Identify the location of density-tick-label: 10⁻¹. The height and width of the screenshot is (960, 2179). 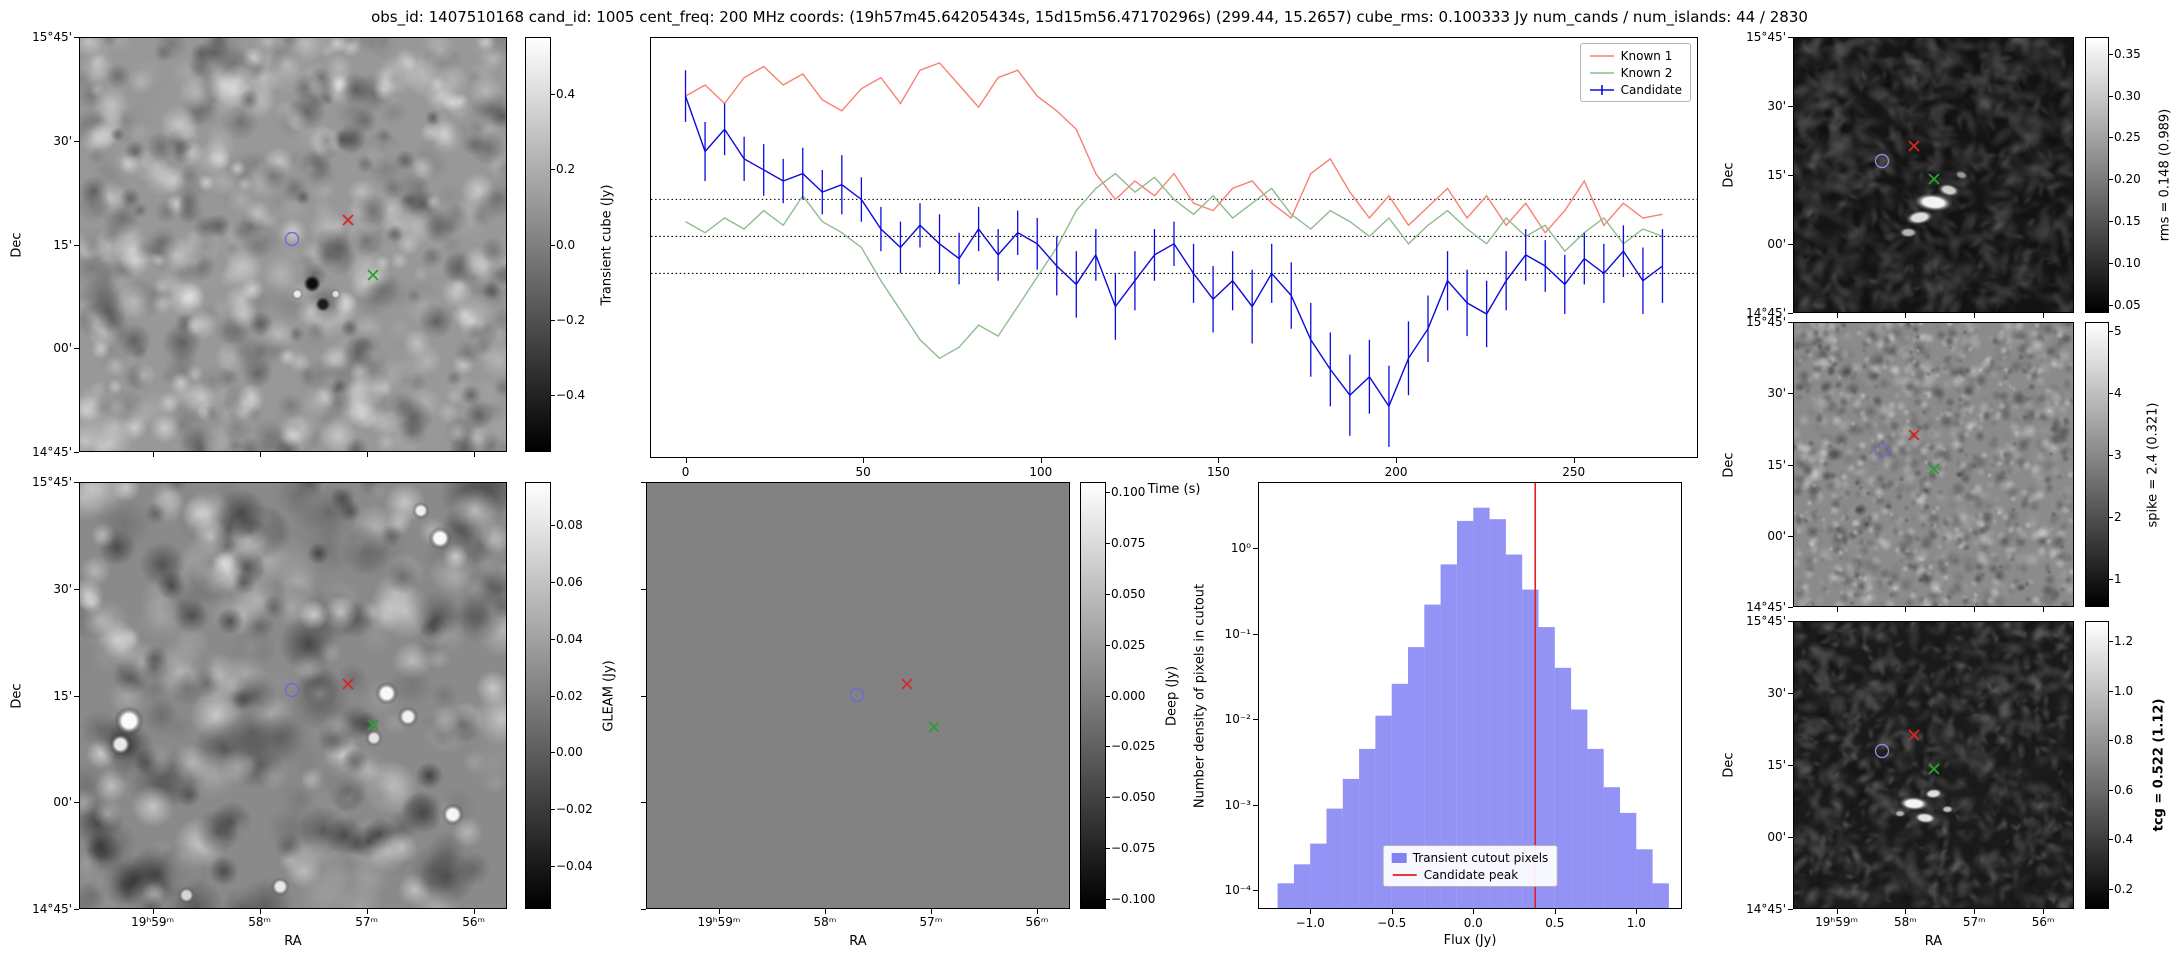
(1237, 633).